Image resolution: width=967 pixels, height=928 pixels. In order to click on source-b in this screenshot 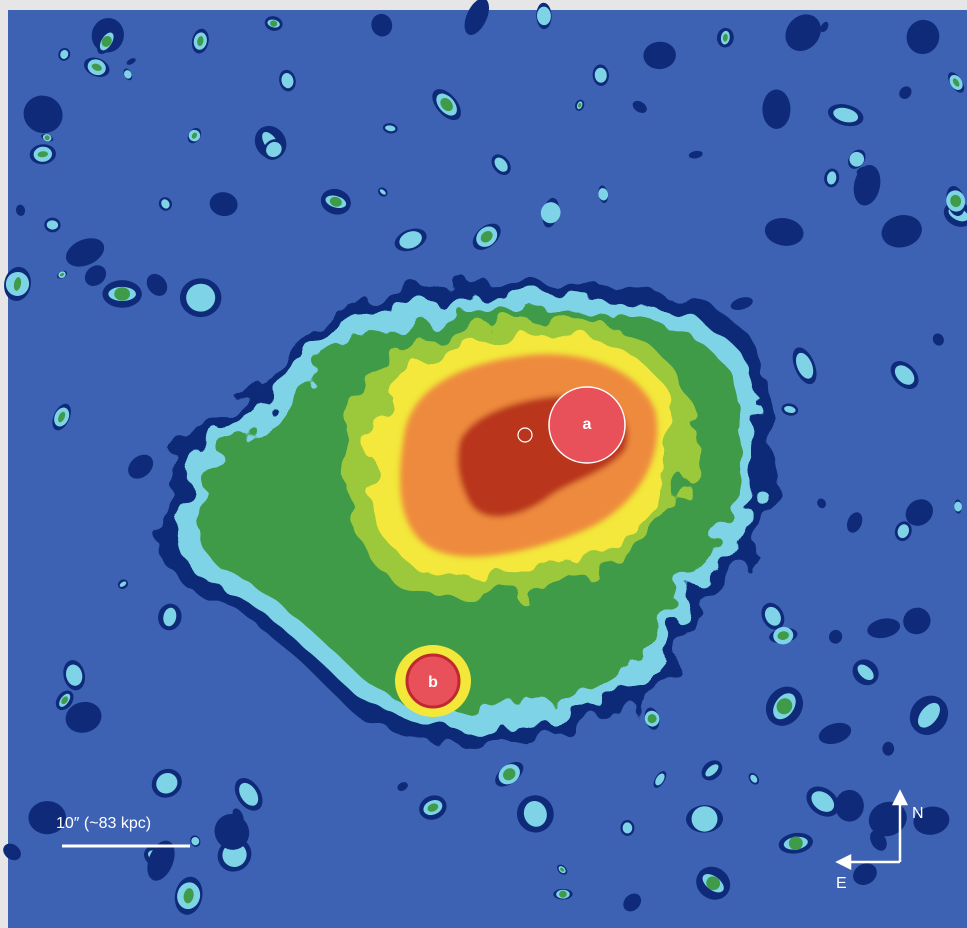, I will do `click(433, 681)`.